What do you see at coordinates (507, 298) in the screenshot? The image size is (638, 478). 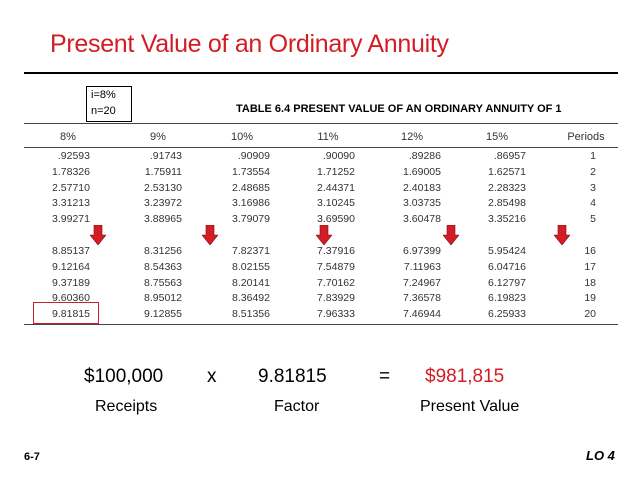 I see `factor-cell: 6.19823` at bounding box center [507, 298].